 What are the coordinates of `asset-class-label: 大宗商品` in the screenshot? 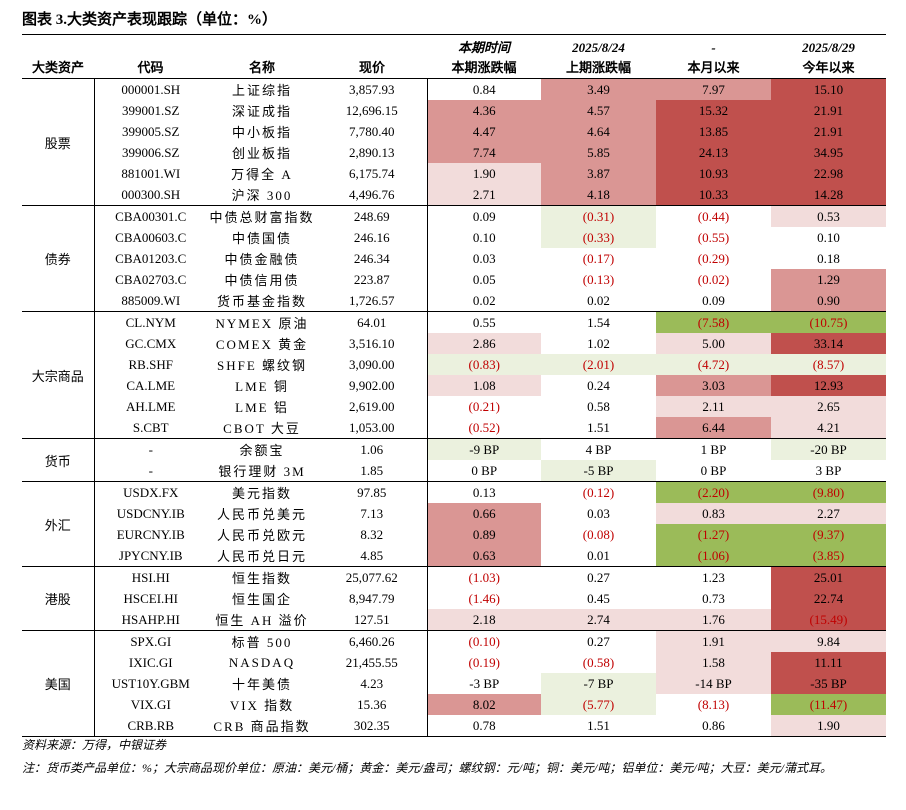 It's located at (58, 375).